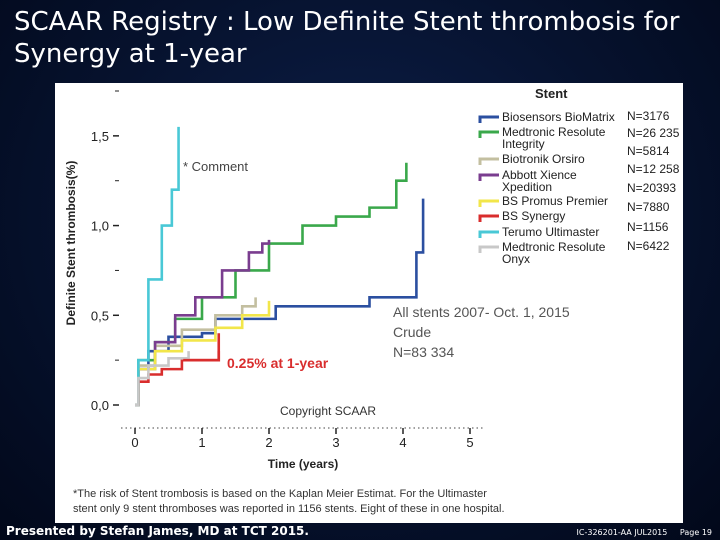 The height and width of the screenshot is (540, 720). I want to click on x-tick-label: 5, so click(469, 442).